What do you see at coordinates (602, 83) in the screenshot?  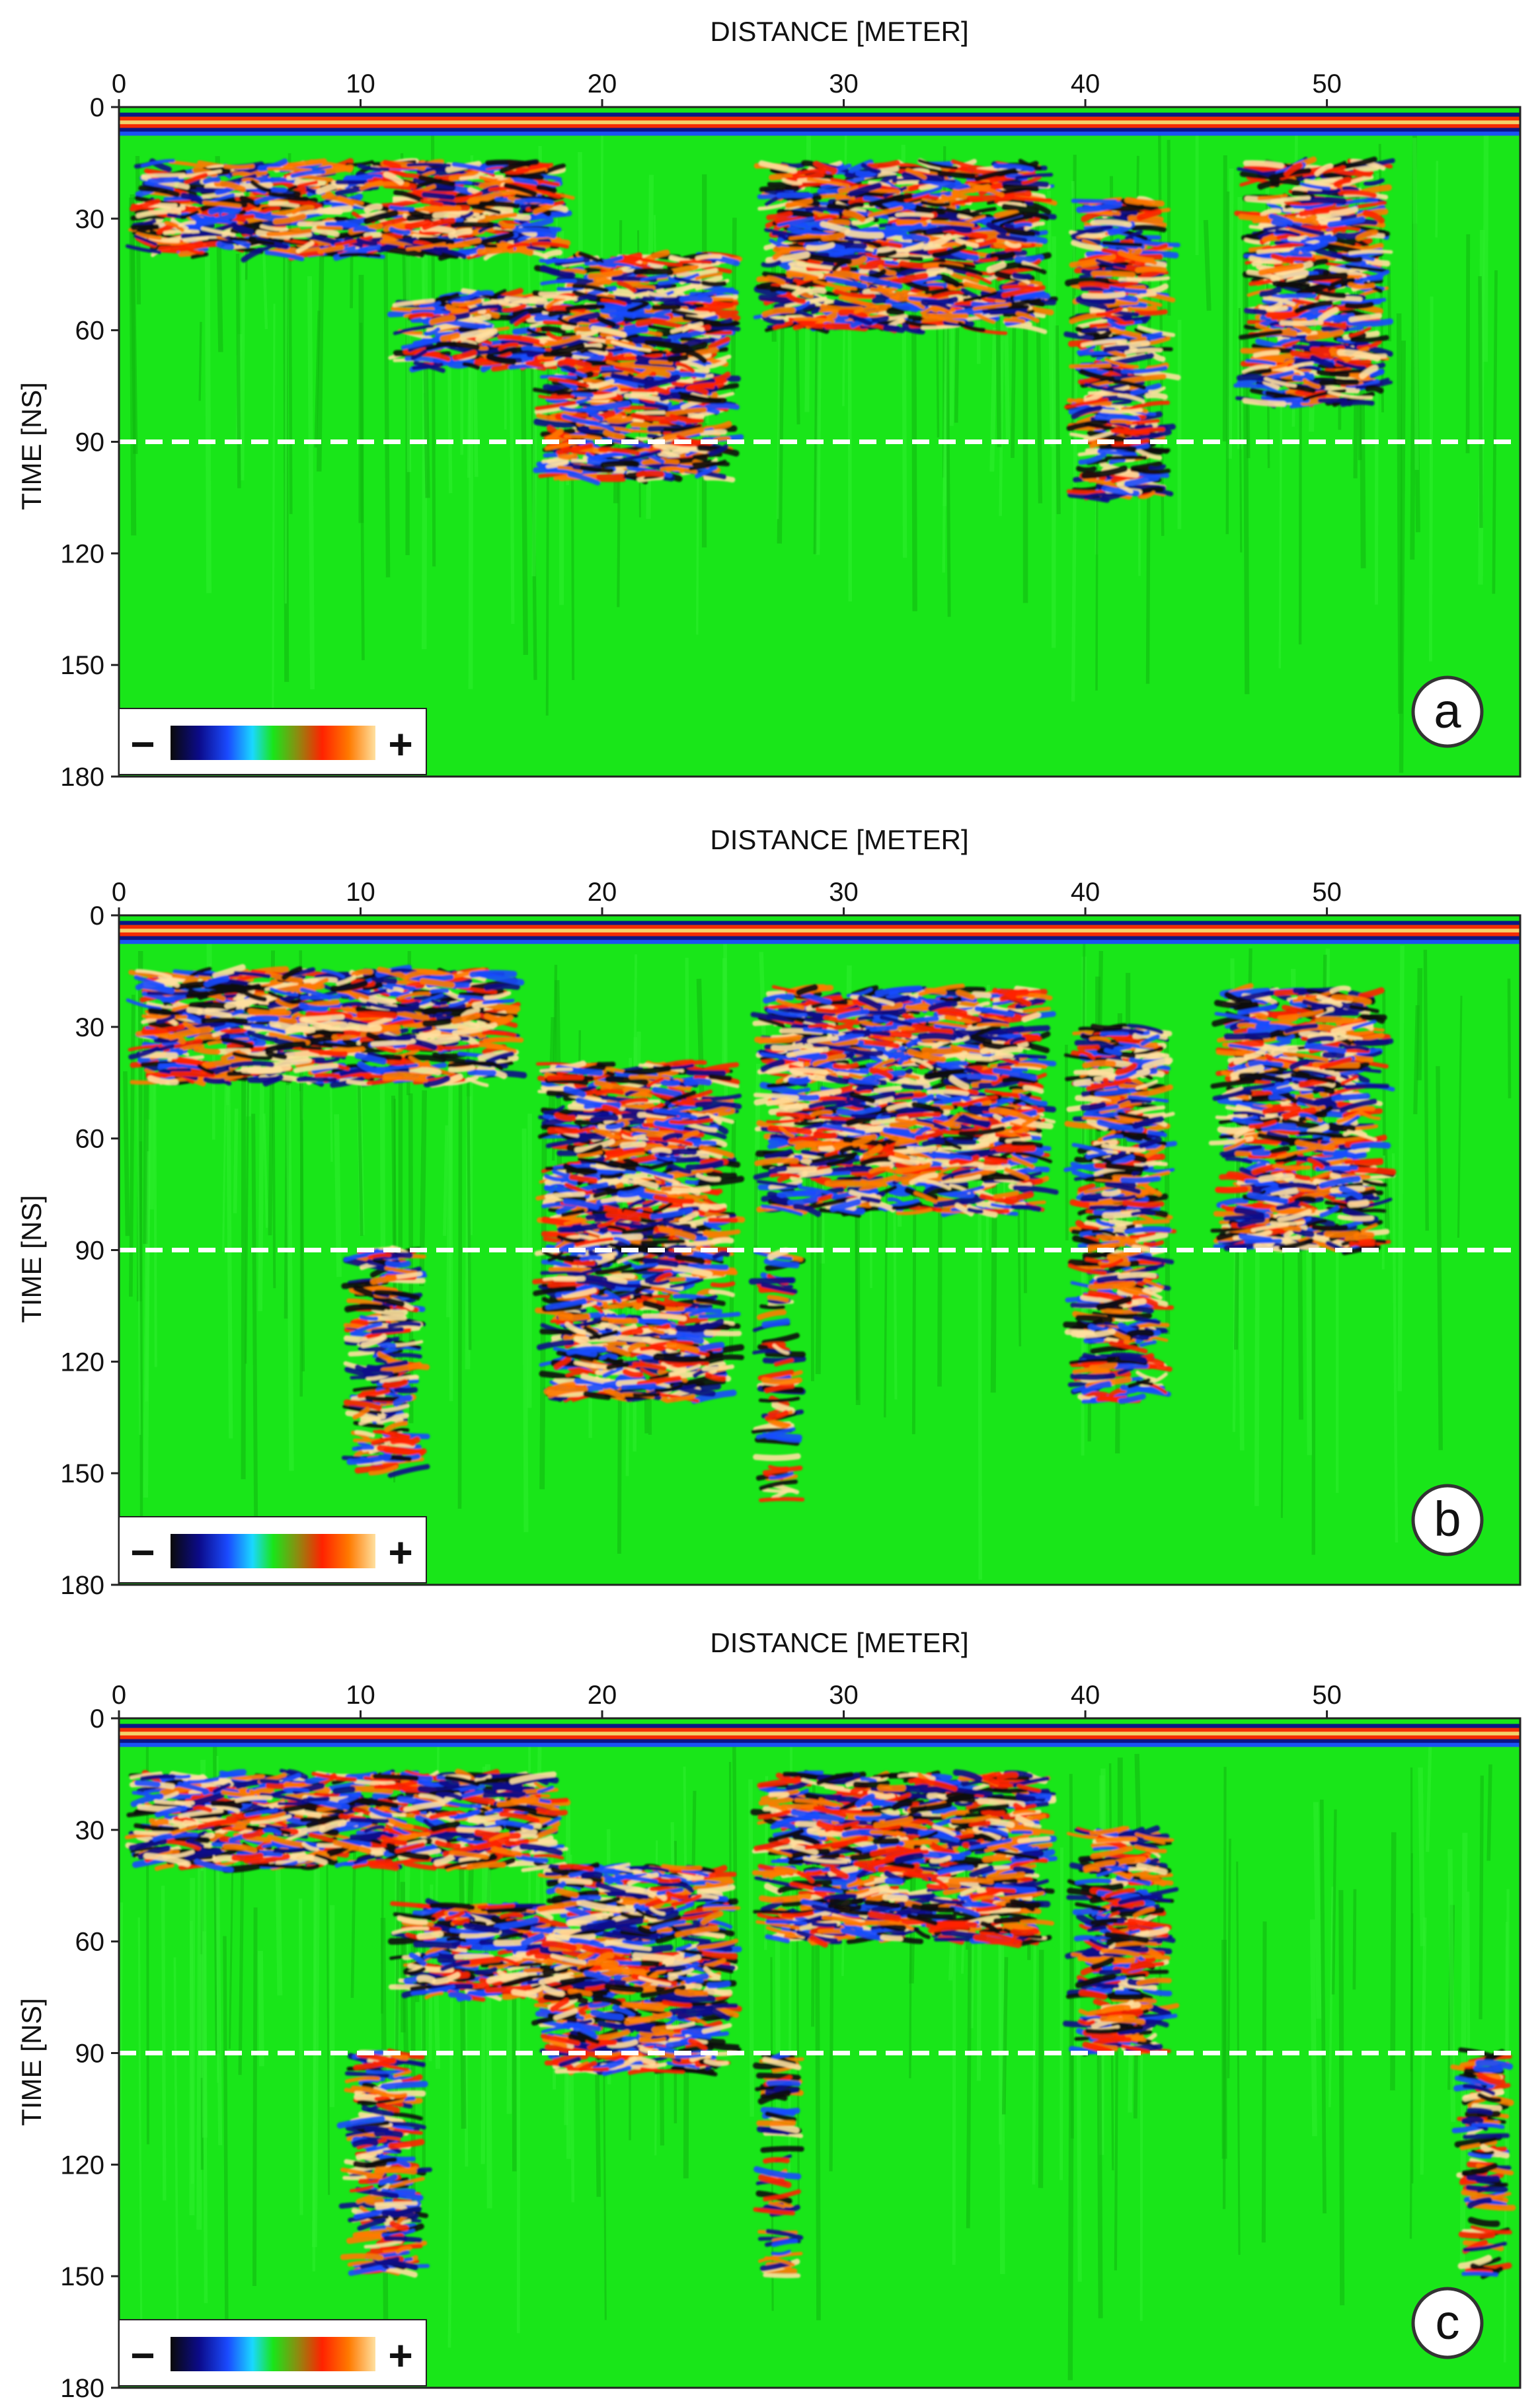 I see `x-tick-label: 20` at bounding box center [602, 83].